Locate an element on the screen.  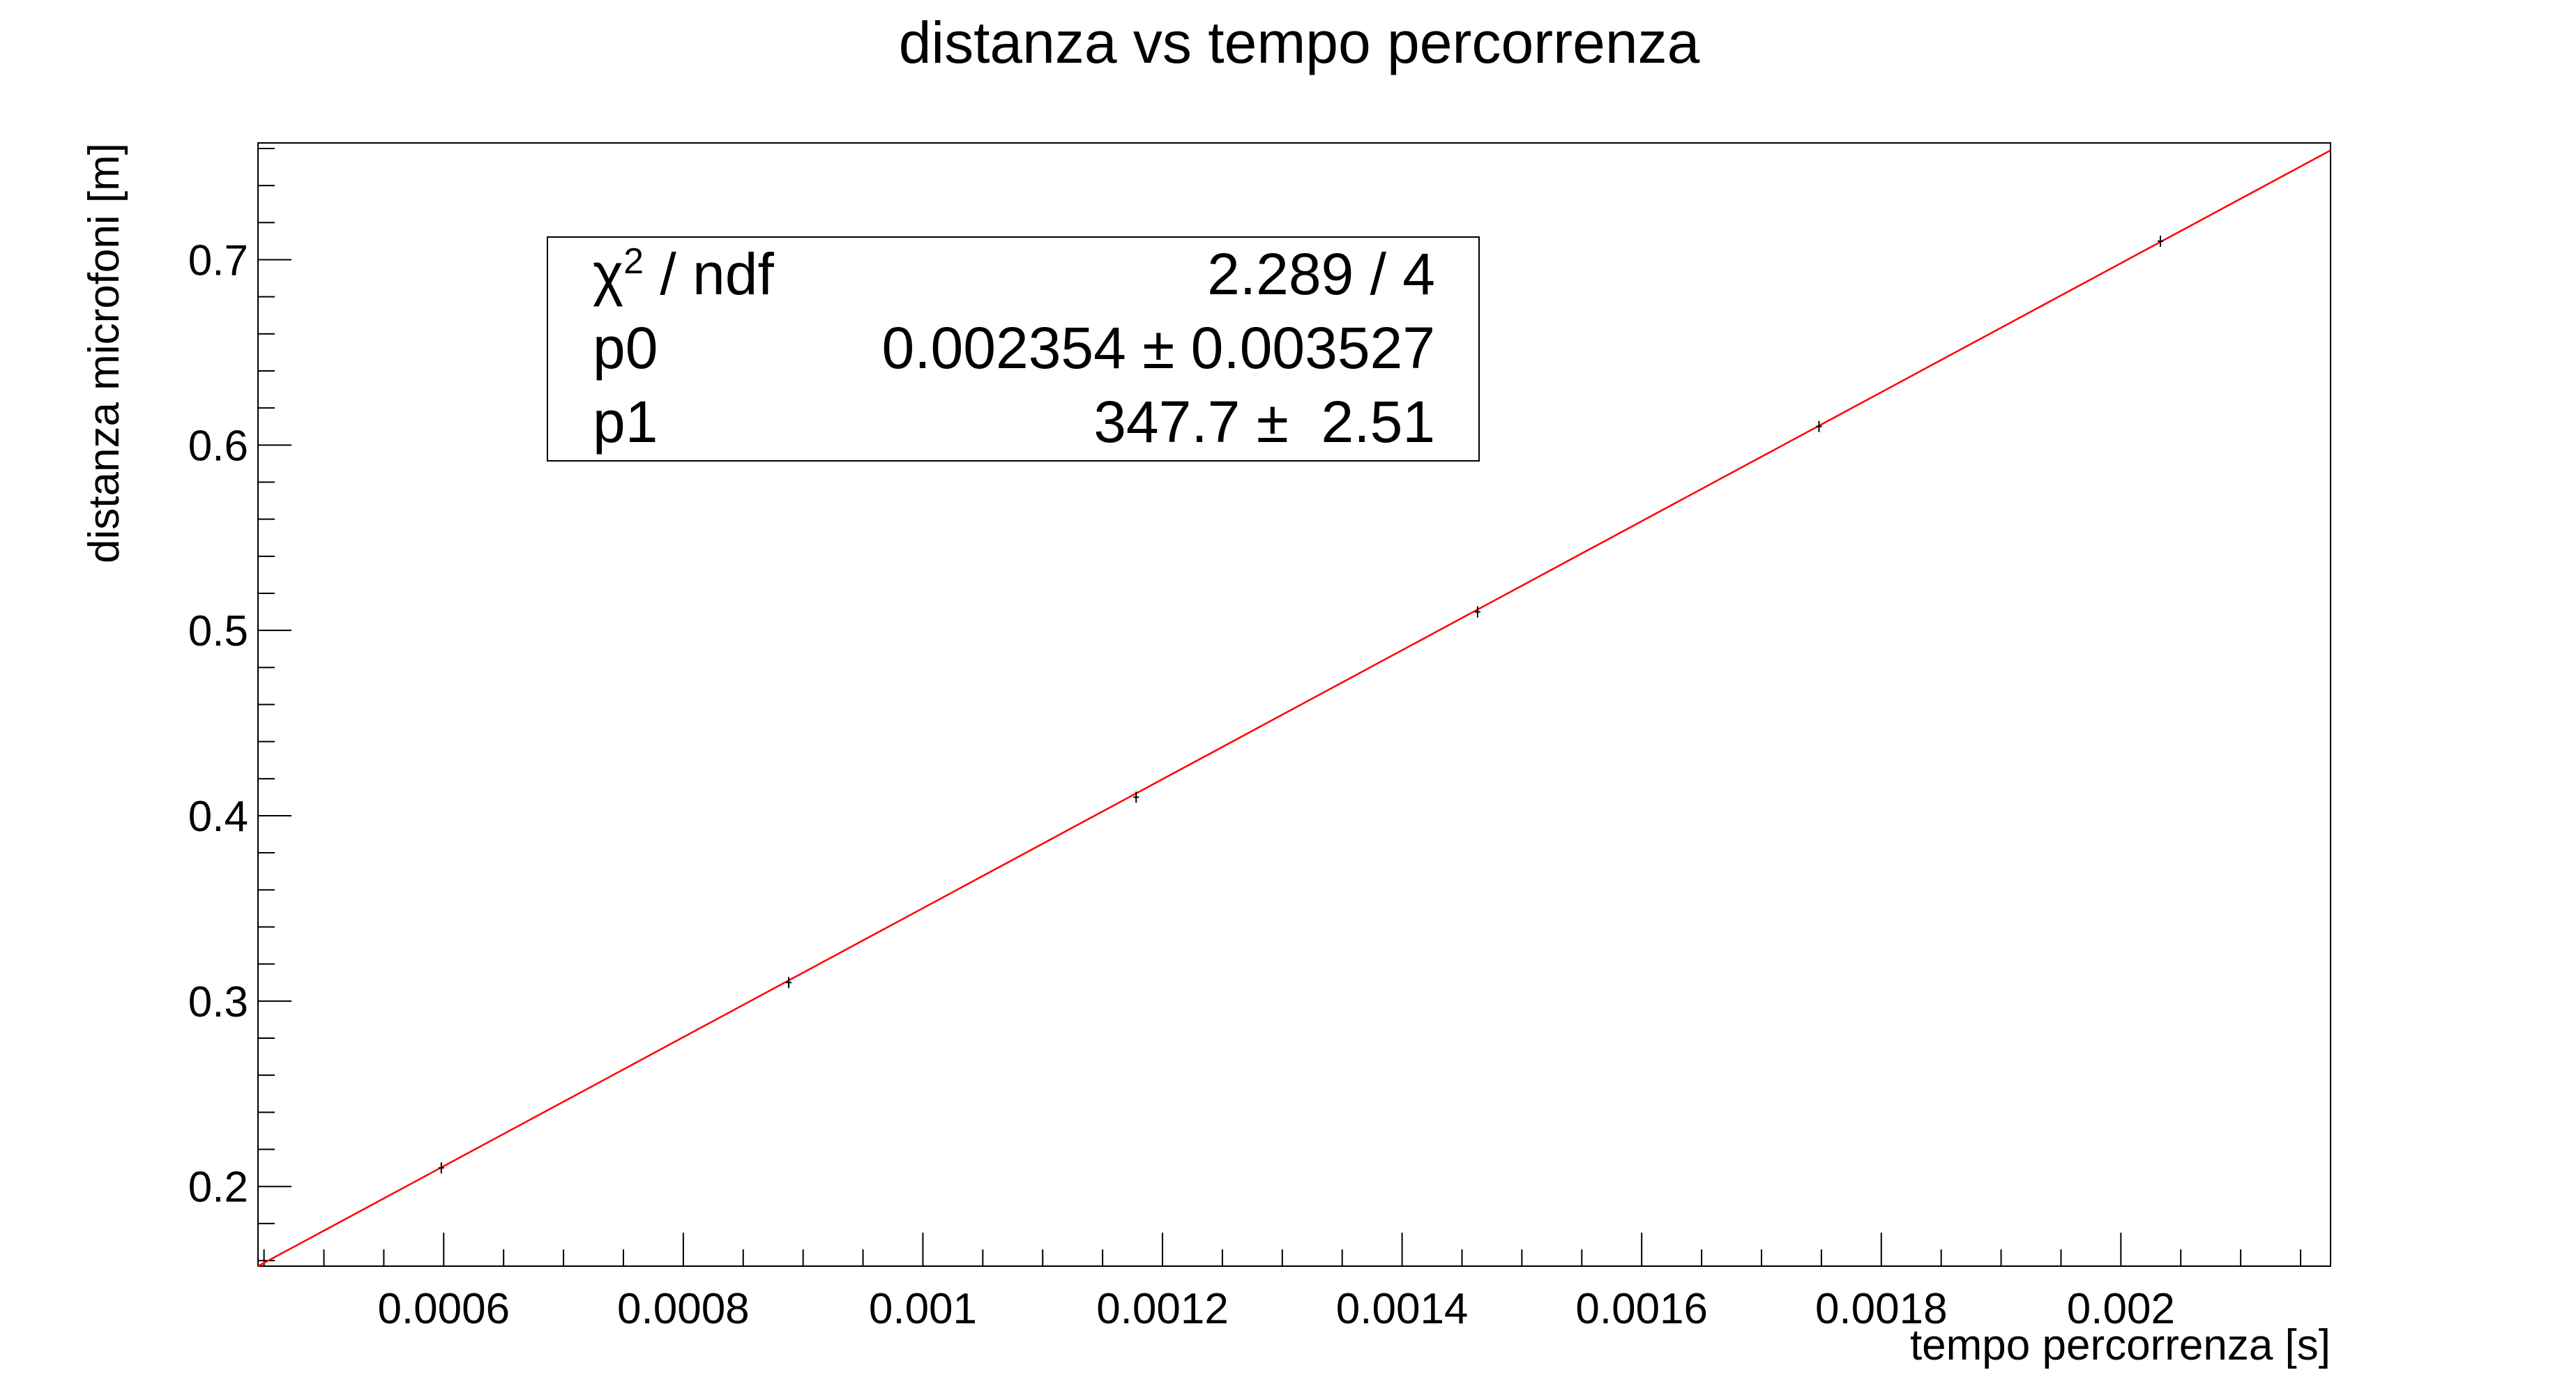
stats-chi-label-rest: / ndf is located at coordinates (709, 274).